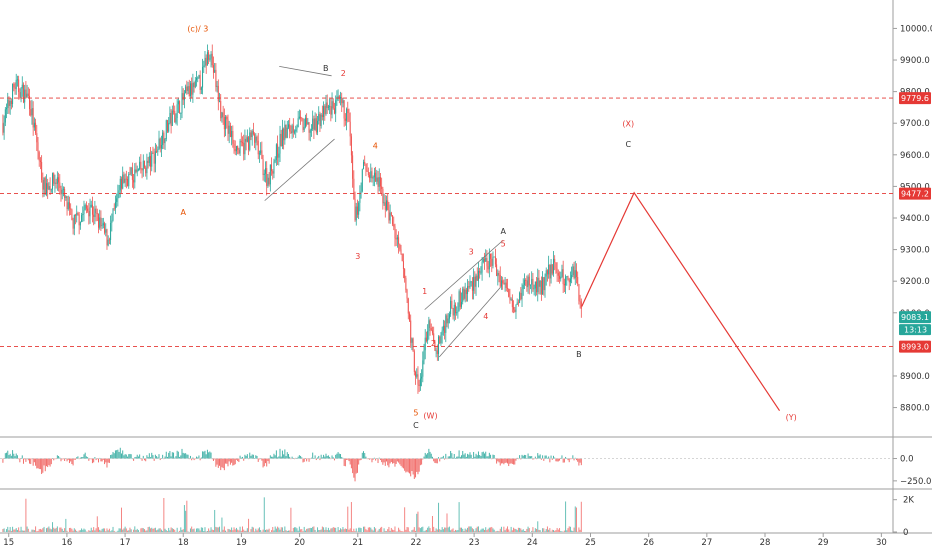 Image resolution: width=932 pixels, height=550 pixels. I want to click on trendlines, so click(384, 211).